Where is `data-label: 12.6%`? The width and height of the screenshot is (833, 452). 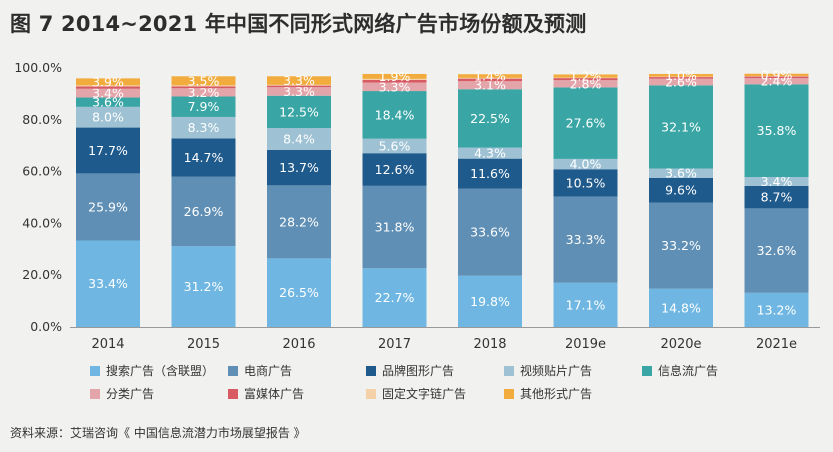
data-label: 12.6% is located at coordinates (395, 169).